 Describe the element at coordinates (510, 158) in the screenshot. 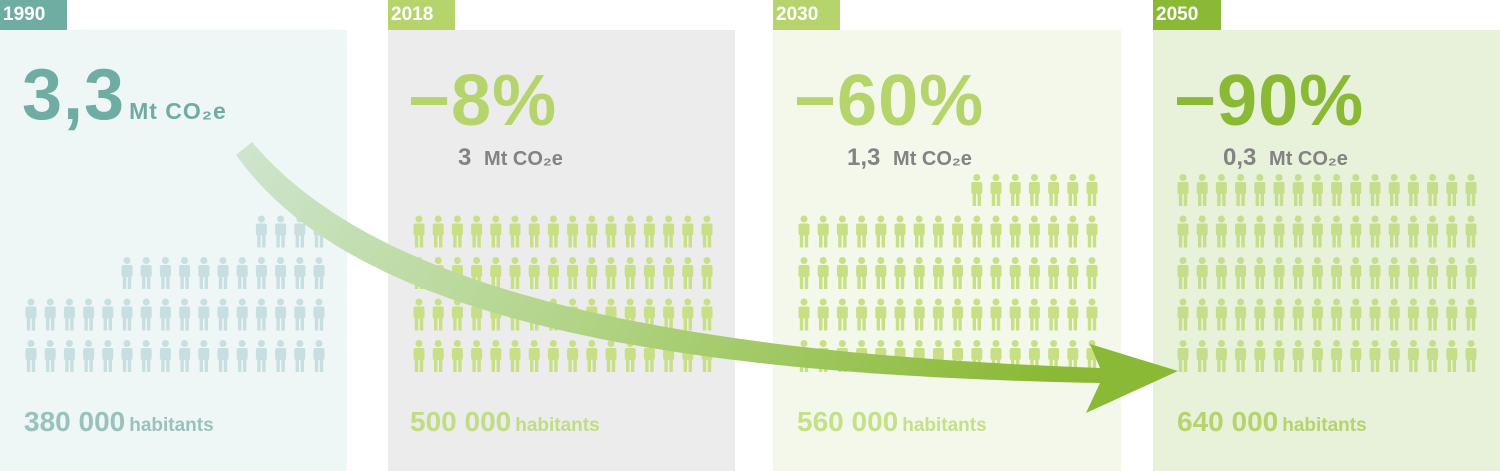

I see `emissions-2018: 3 Mt CO₂e` at that location.